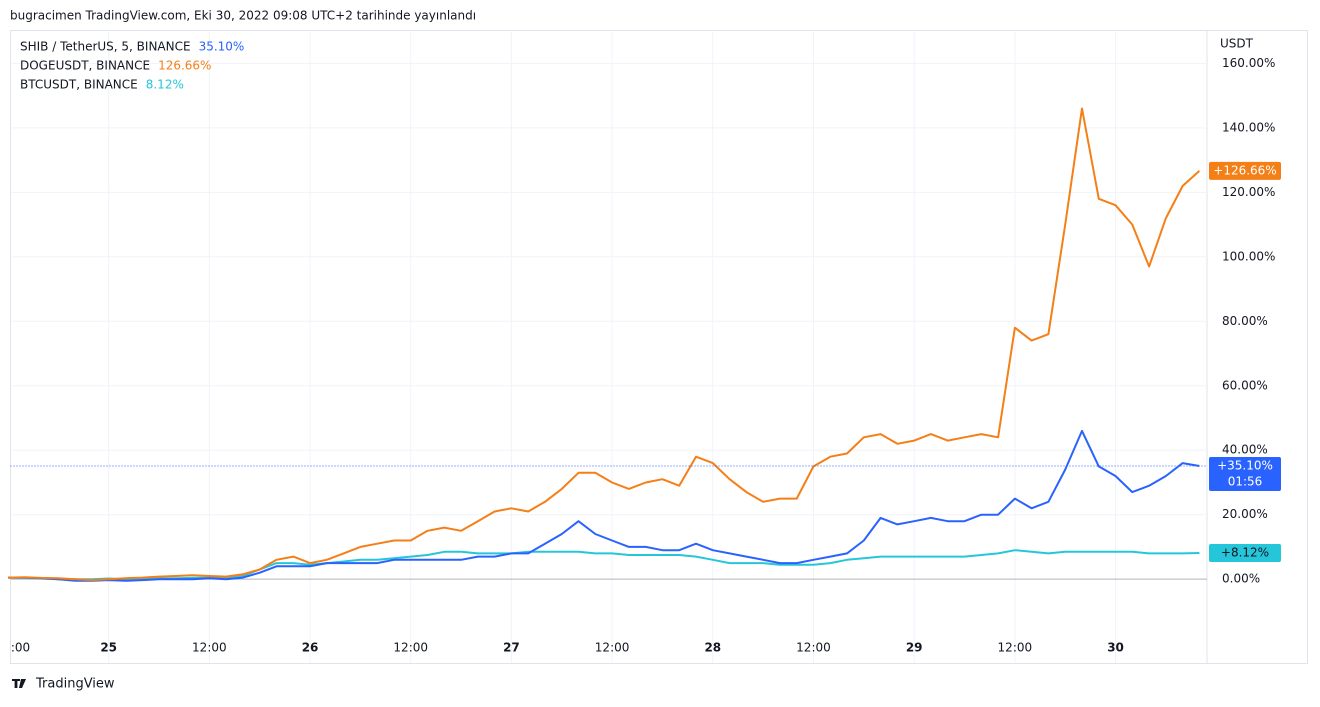 The image size is (1320, 707). I want to click on legend-value: 126.66%, so click(184, 66).